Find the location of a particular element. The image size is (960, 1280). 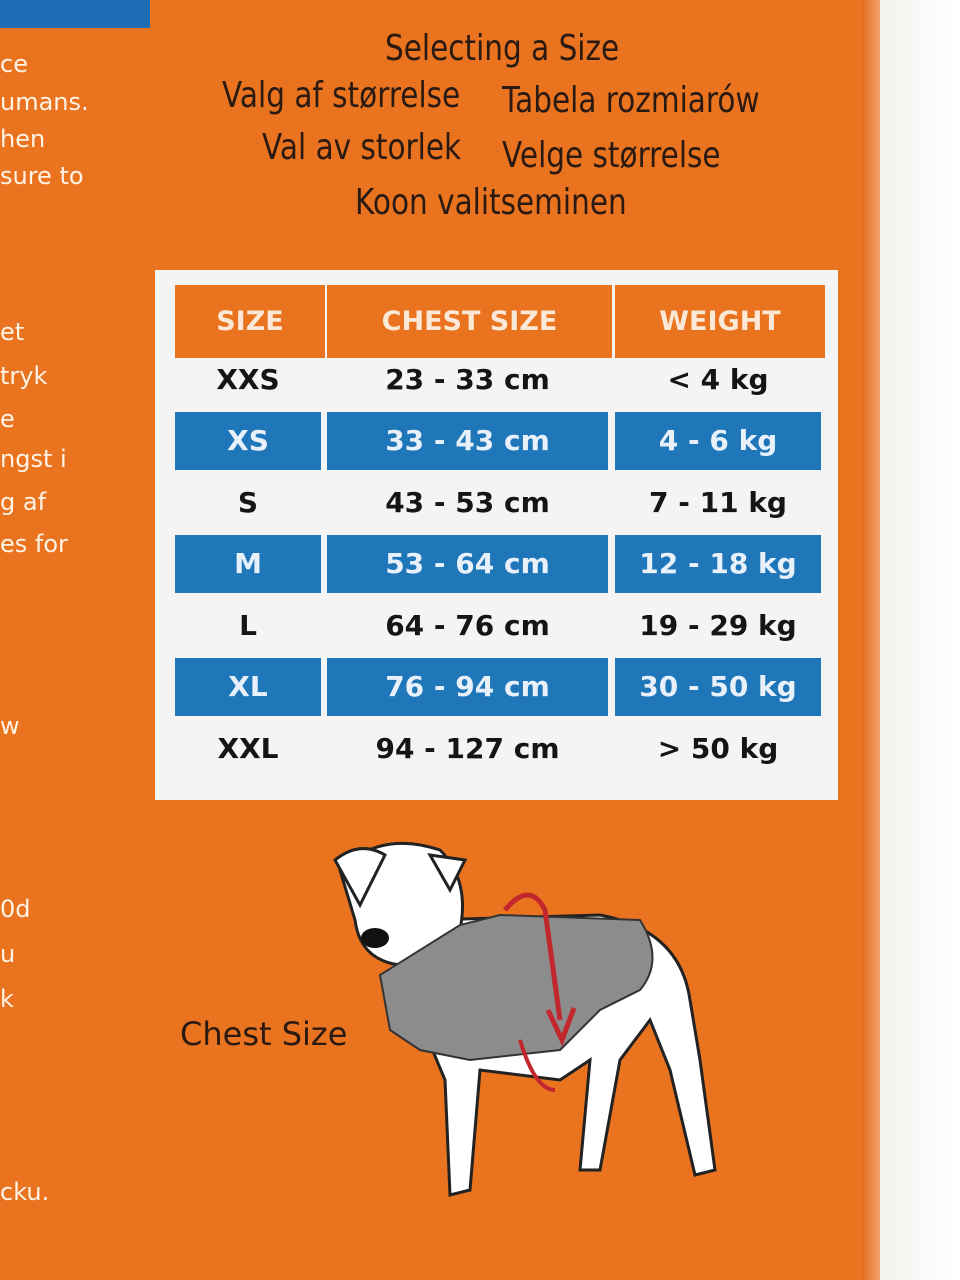

table-cell: 76 - 94 cm is located at coordinates (467, 686).